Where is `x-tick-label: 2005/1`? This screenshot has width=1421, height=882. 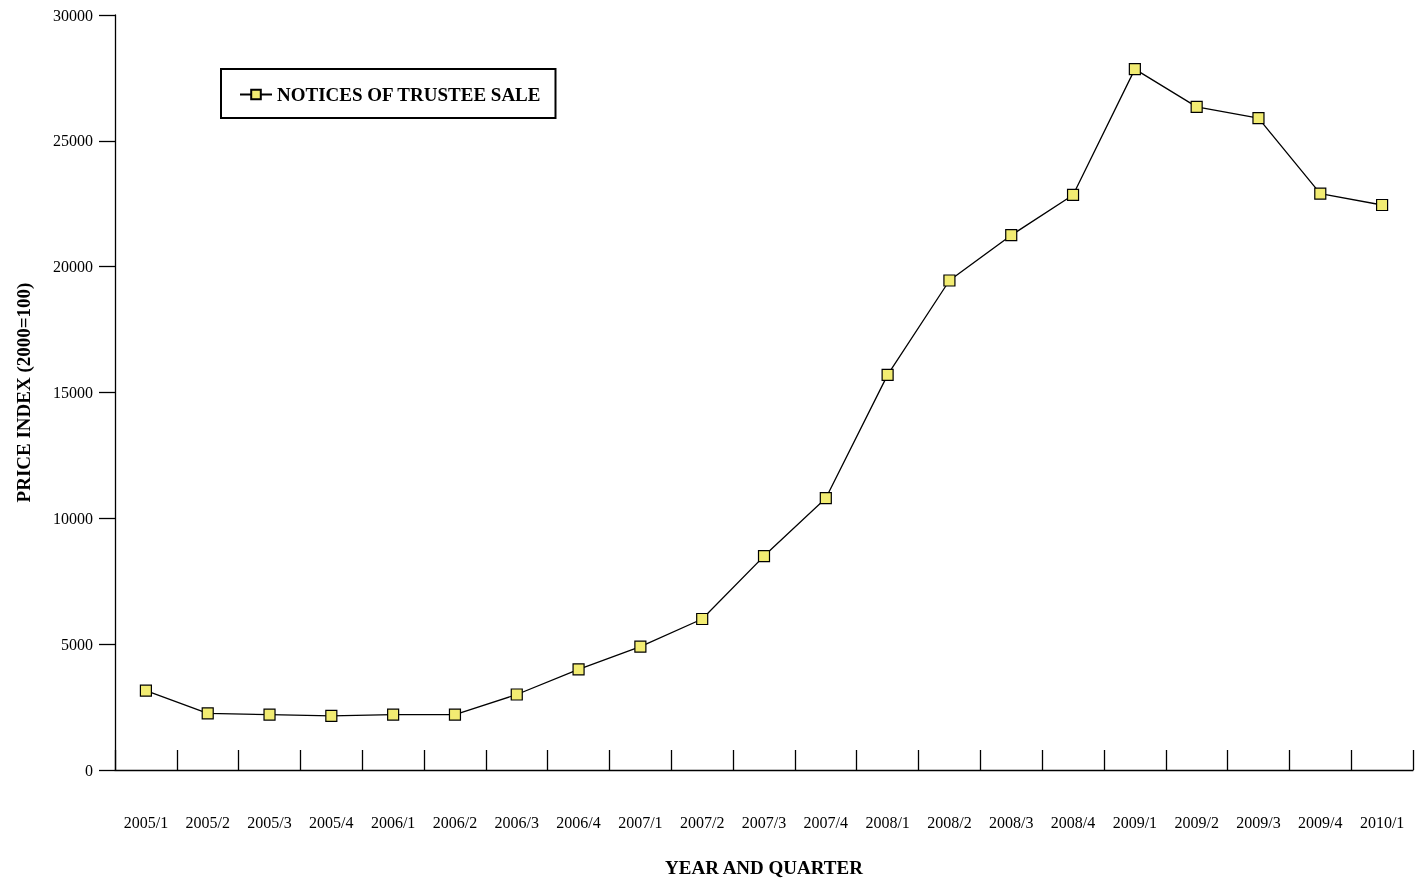 x-tick-label: 2005/1 is located at coordinates (146, 822).